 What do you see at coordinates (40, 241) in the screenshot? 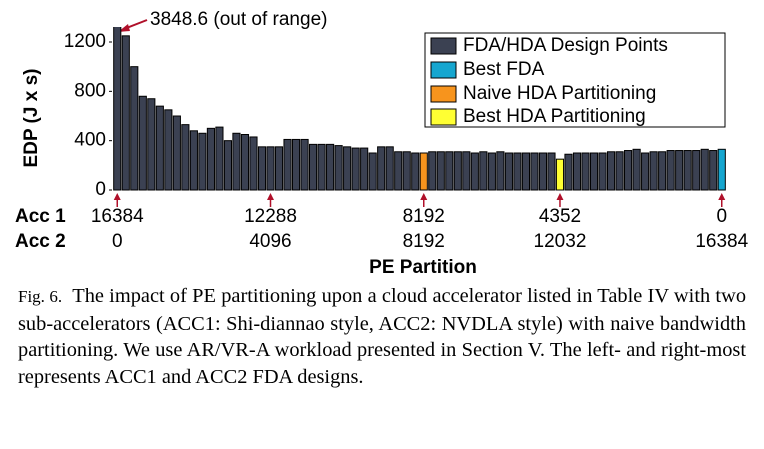
I see `row-label: Acc 2` at bounding box center [40, 241].